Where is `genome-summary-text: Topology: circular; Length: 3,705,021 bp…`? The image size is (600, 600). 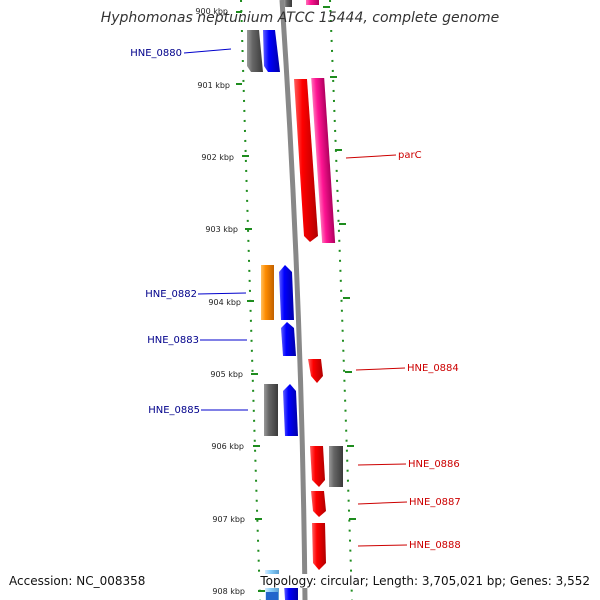
genome-summary-text: Topology: circular; Length: 3,705,021 bp… is located at coordinates (425, 581).